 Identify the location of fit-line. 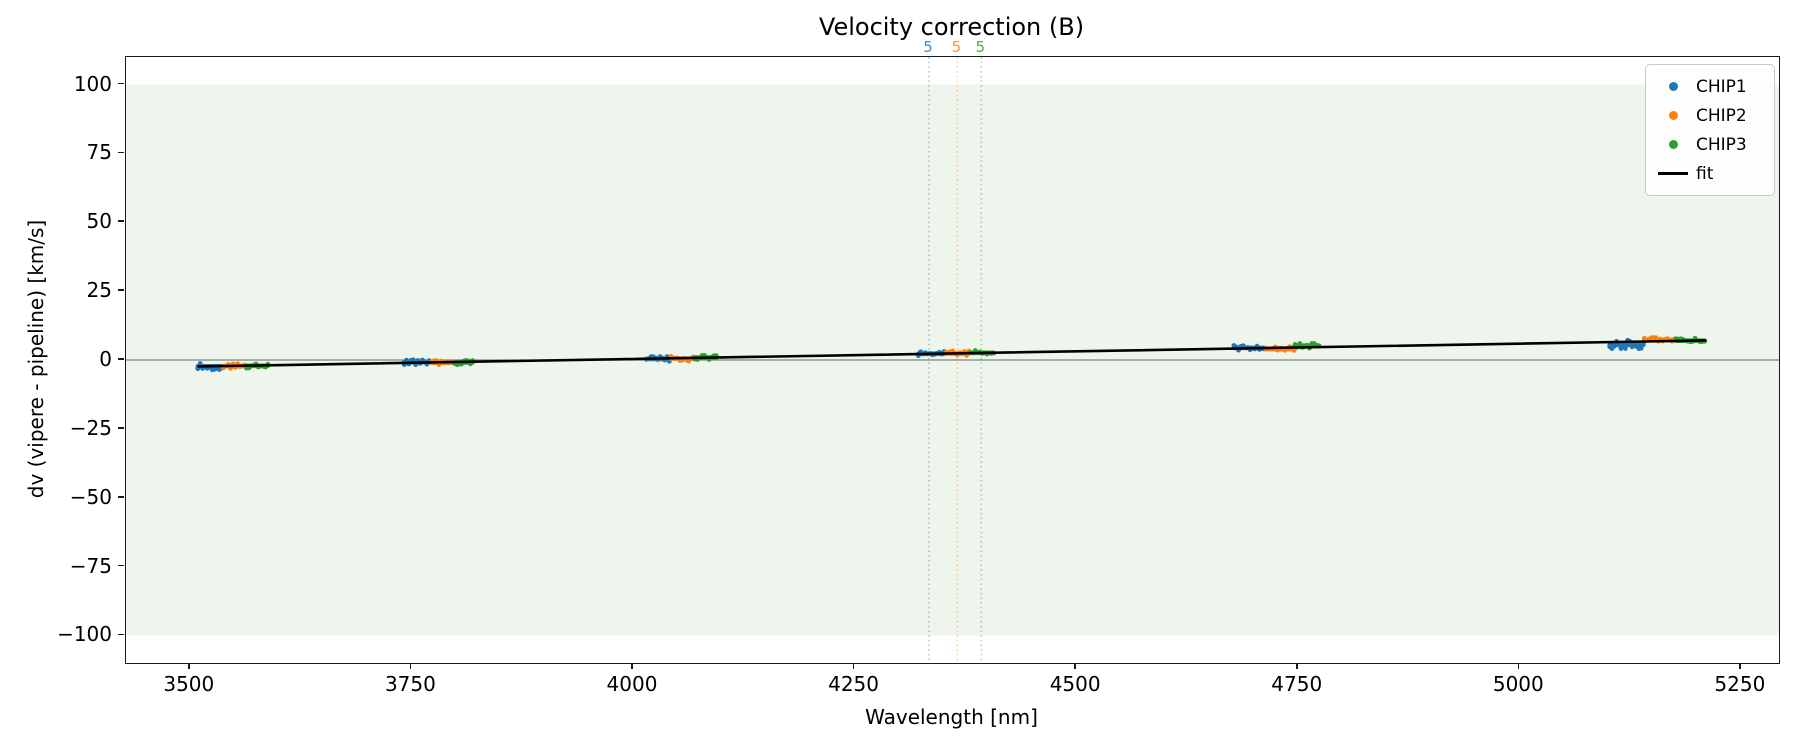
(952, 353).